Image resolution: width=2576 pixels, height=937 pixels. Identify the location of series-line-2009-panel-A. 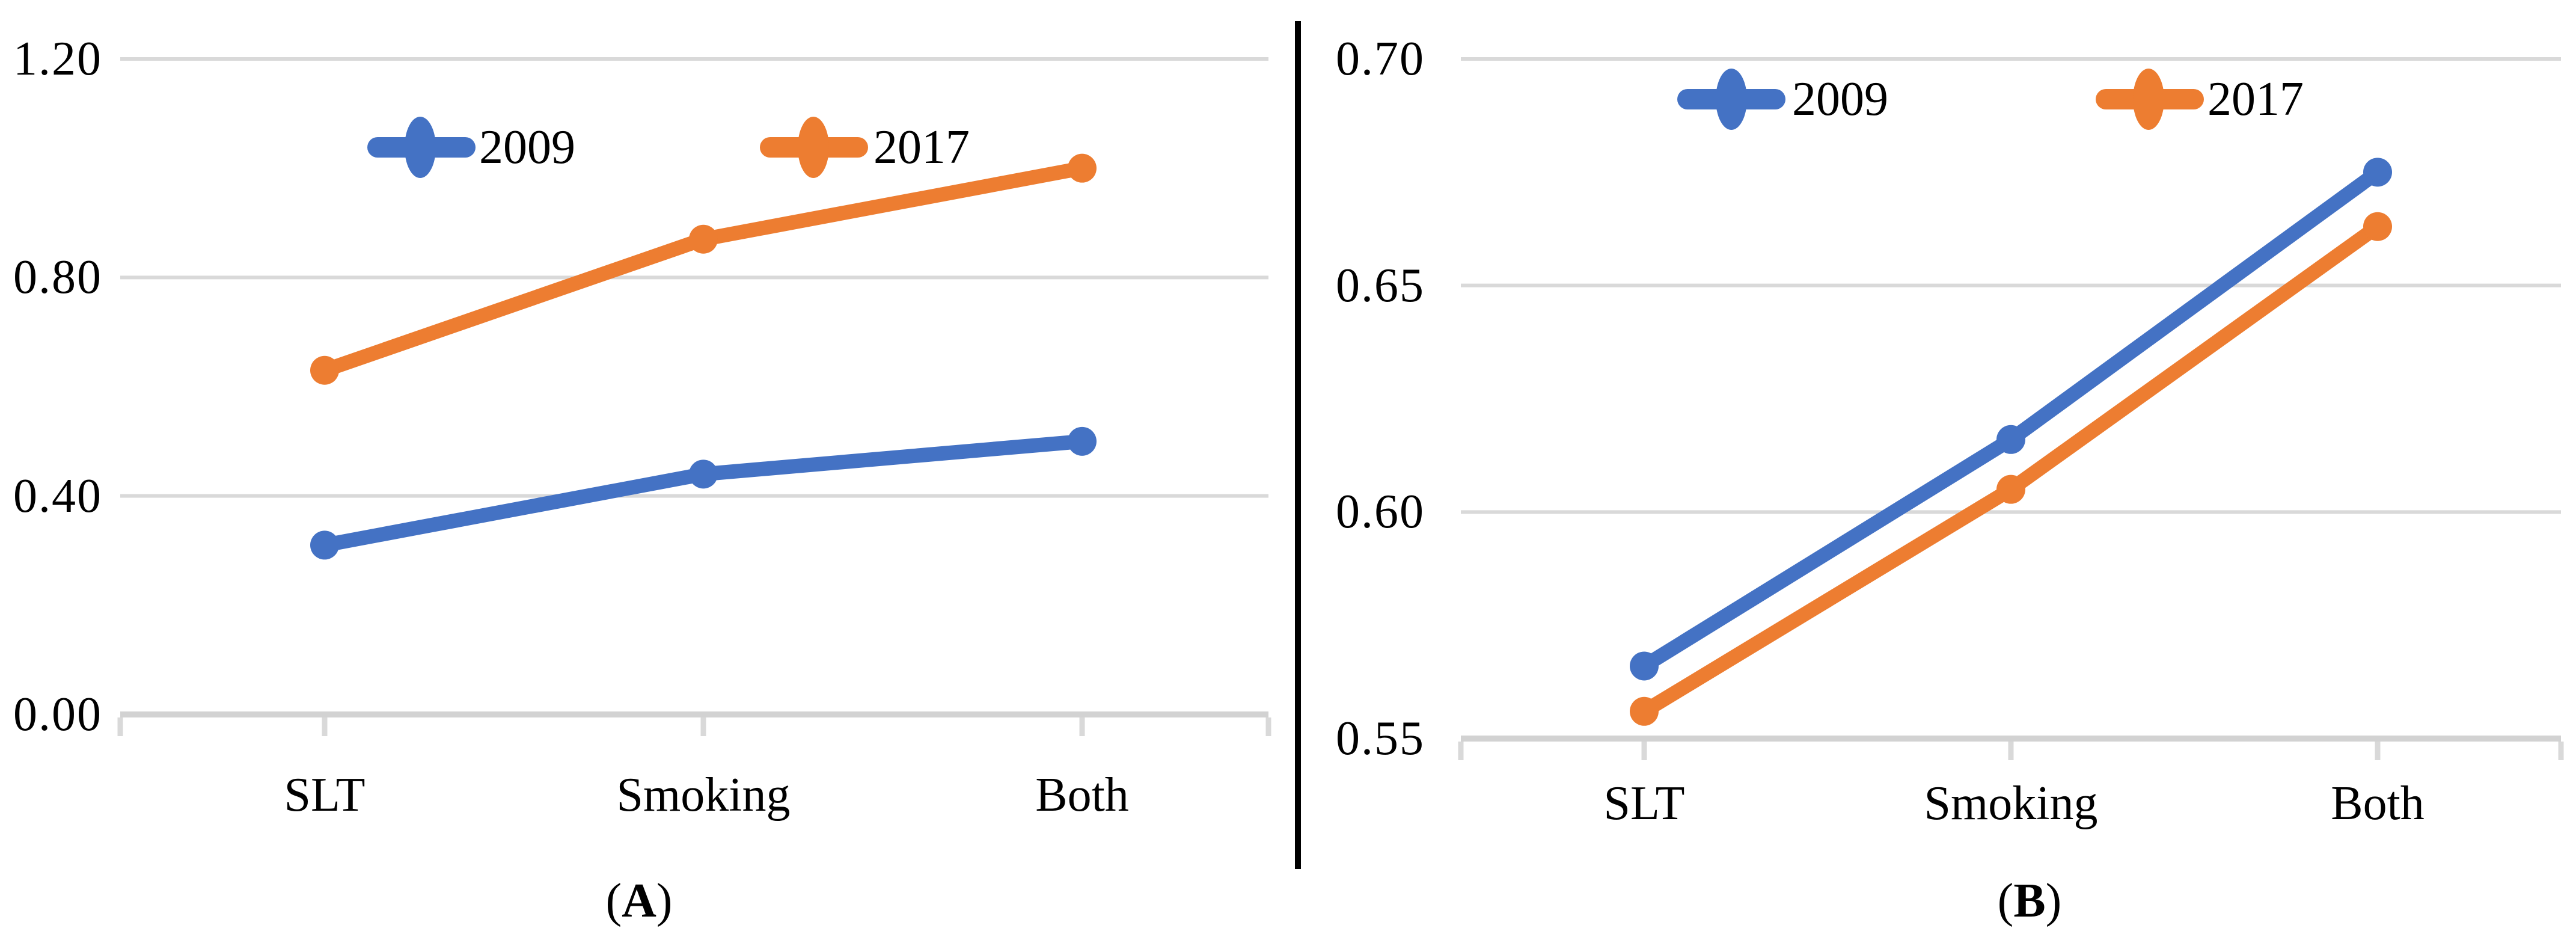
(703, 493).